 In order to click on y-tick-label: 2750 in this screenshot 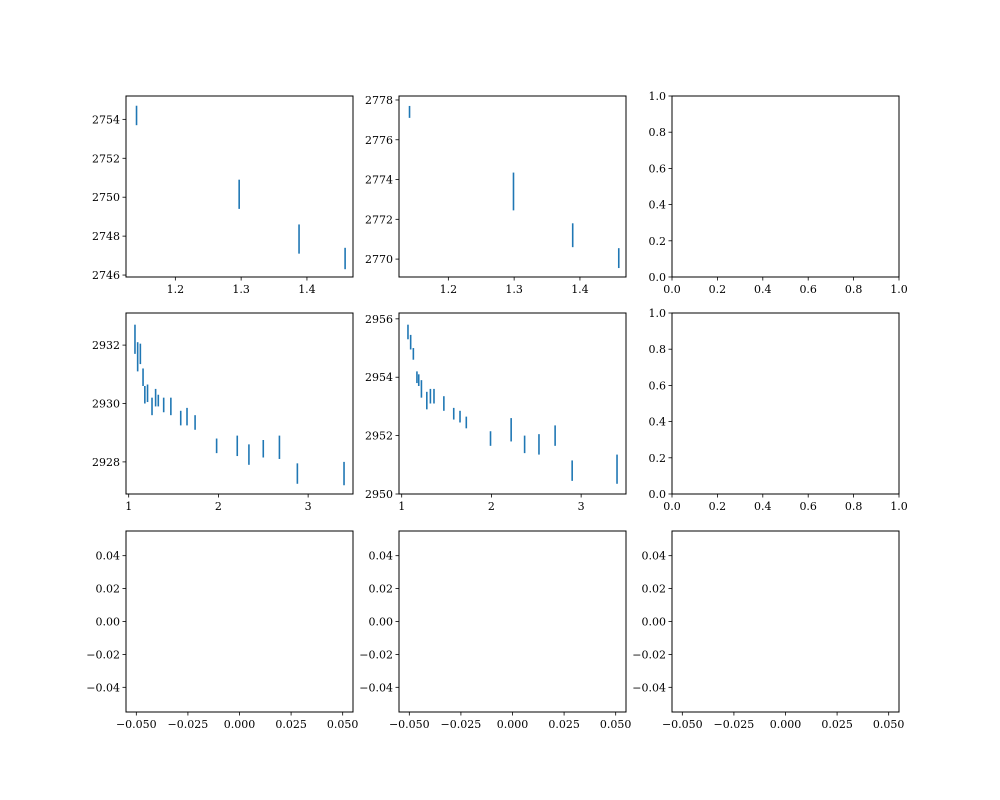, I will do `click(106, 197)`.